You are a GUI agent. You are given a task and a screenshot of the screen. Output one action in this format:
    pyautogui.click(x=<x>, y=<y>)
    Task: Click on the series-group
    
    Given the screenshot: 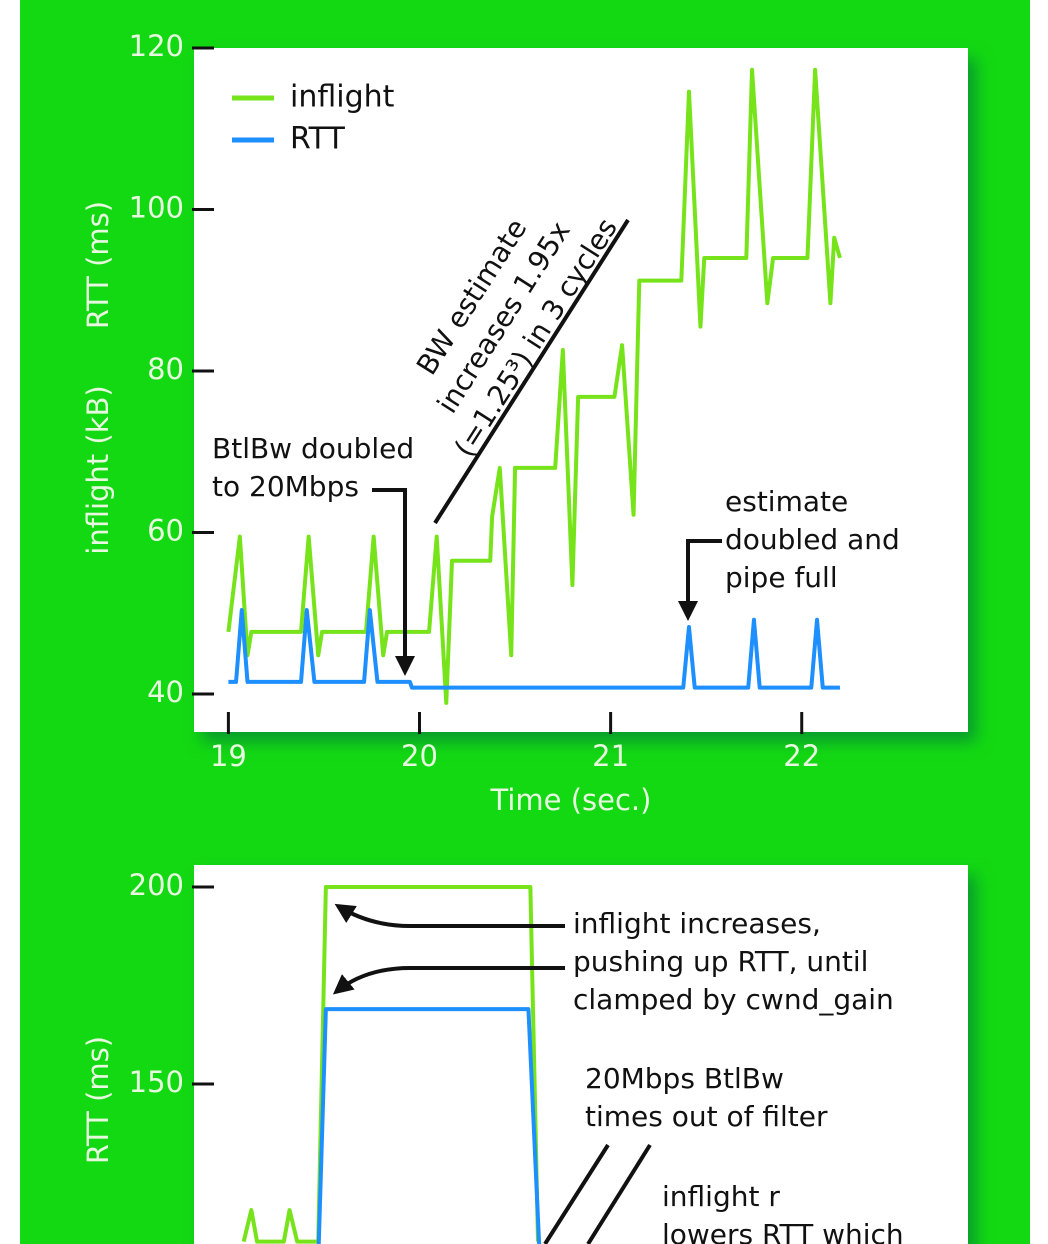 What is the action you would take?
    pyautogui.click(x=391, y=1064)
    